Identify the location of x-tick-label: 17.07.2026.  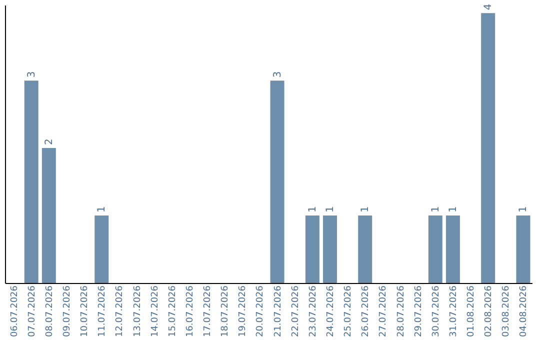
(208, 311).